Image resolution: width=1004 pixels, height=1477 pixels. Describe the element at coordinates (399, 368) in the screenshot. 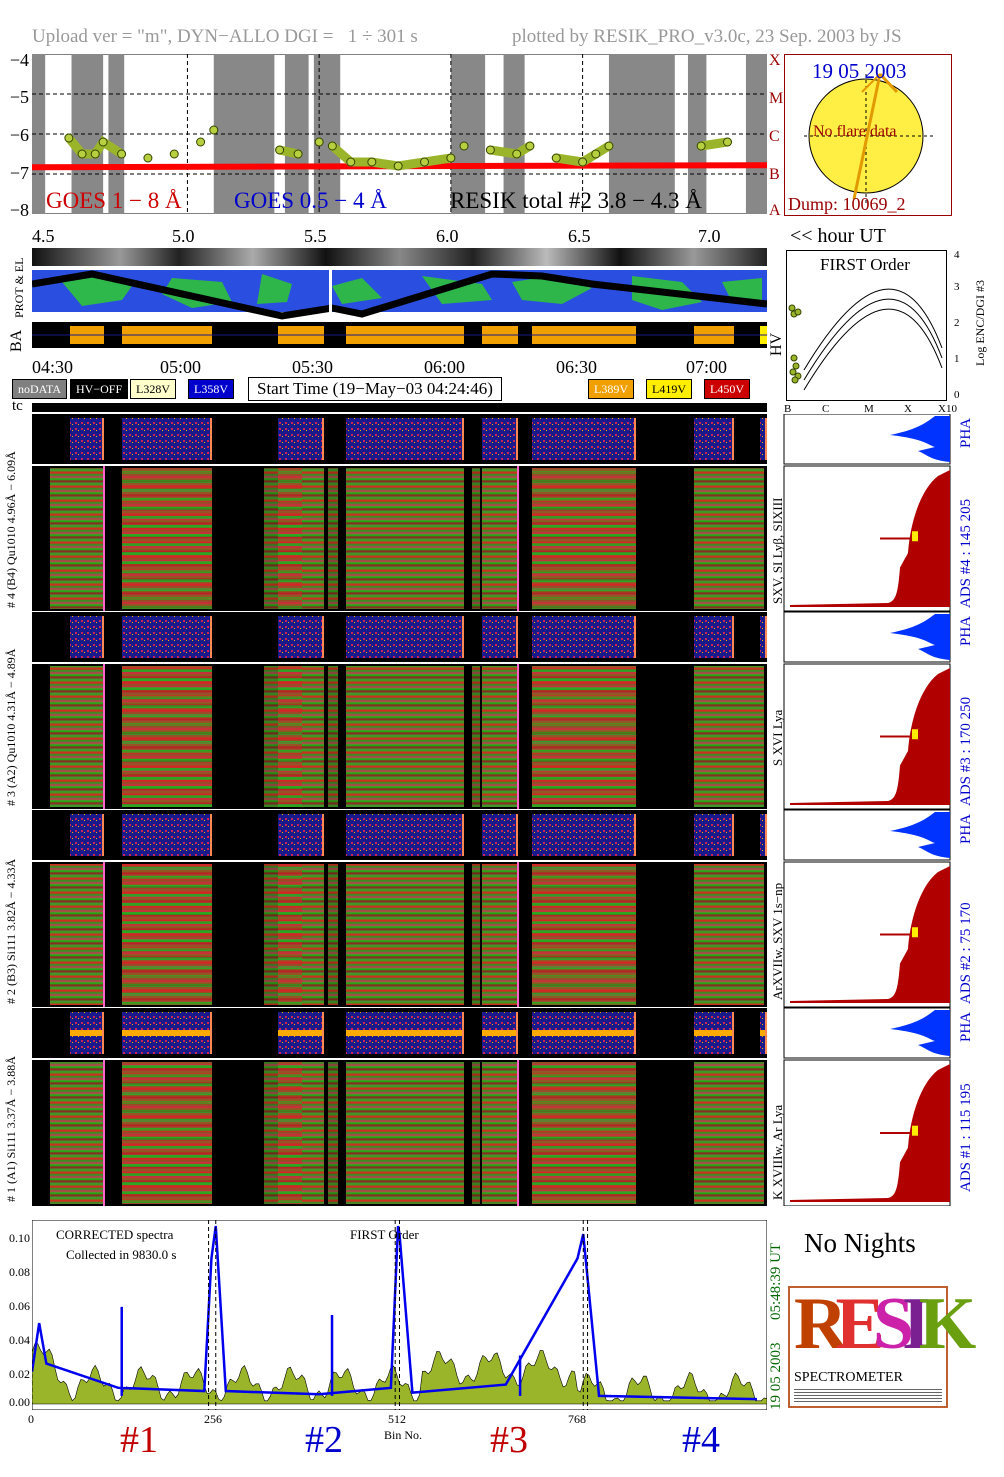

I see `orbit-time-labels: 04:30 05:00 05:30 06:00 06:30 07:00` at that location.